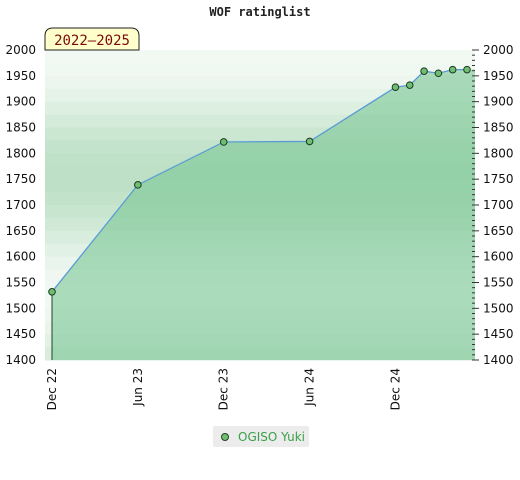  Describe the element at coordinates (225, 436) in the screenshot. I see `legend-marker` at that location.